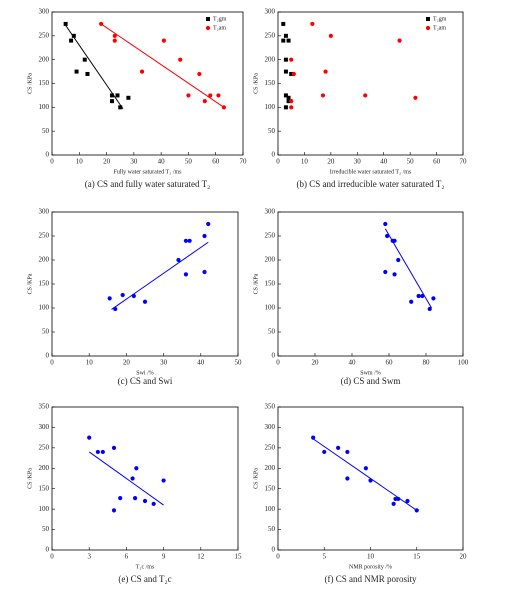 The width and height of the screenshot is (511, 599). I want to click on x-tick-label: 70, so click(464, 162).